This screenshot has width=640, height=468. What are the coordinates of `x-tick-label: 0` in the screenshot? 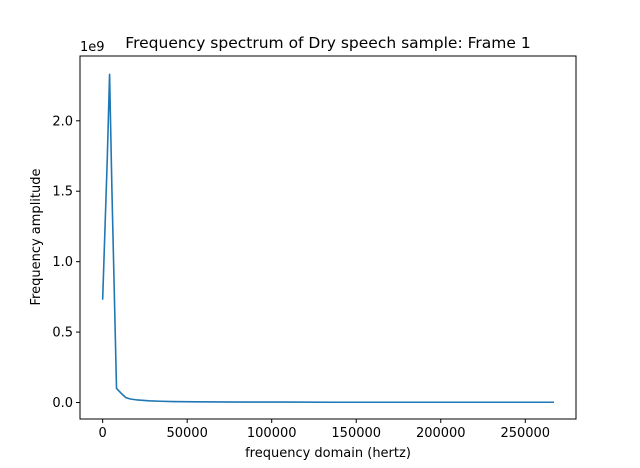 It's located at (103, 433).